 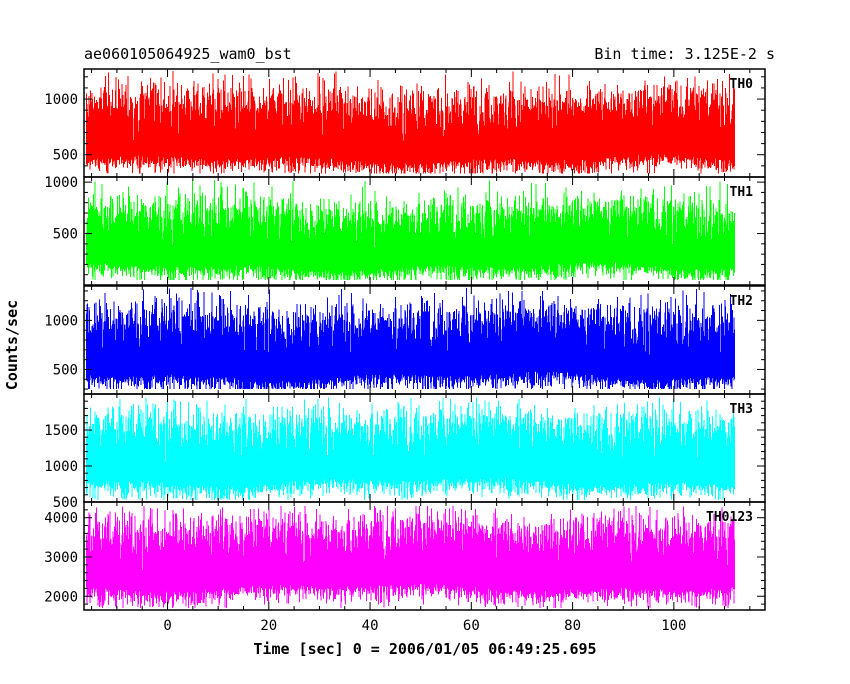 What do you see at coordinates (61, 597) in the screenshot?
I see `y-tick-label: 2000` at bounding box center [61, 597].